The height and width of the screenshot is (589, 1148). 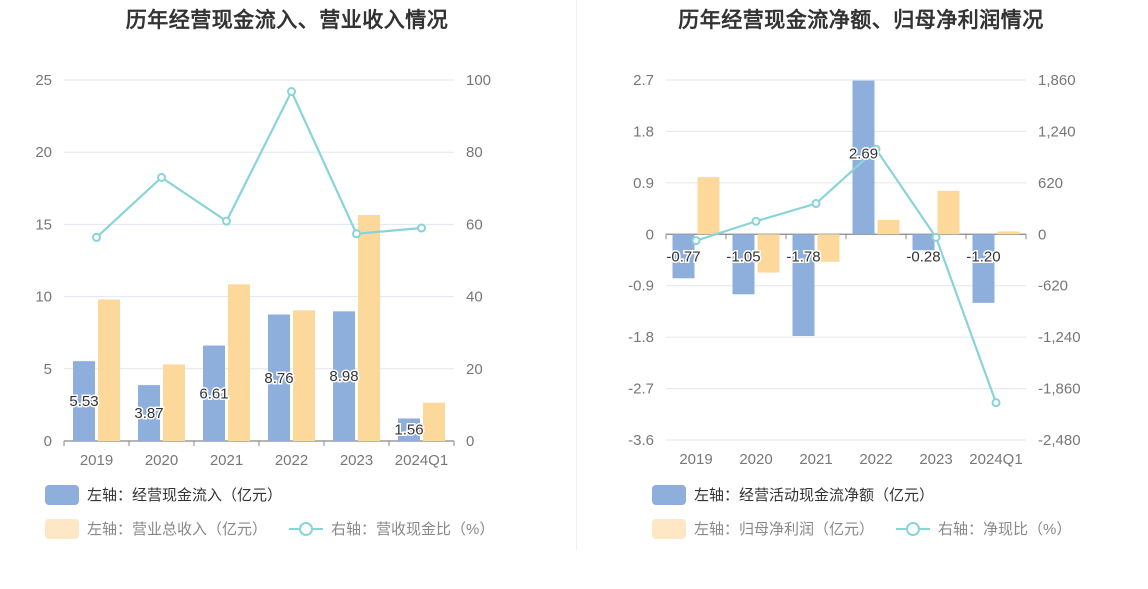 What do you see at coordinates (814, 495) in the screenshot?
I see `legend-label: 左轴：经营活动现金流净额（亿元）` at bounding box center [814, 495].